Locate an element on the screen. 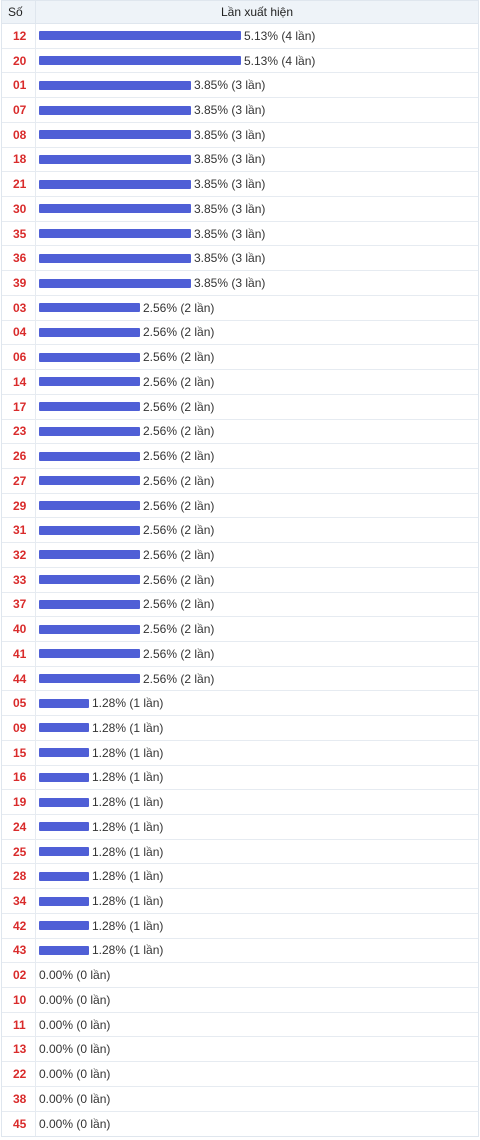 This screenshot has height=1140, width=480. table-row: 12 5.13% (4 lần) is located at coordinates (240, 36).